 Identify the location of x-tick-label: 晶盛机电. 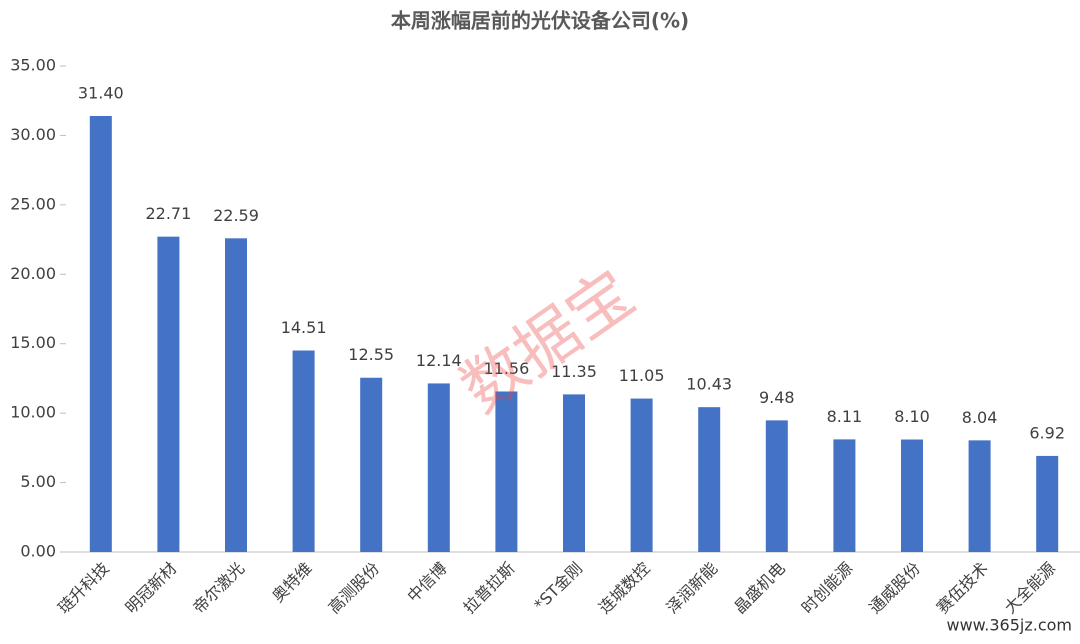
(759, 588).